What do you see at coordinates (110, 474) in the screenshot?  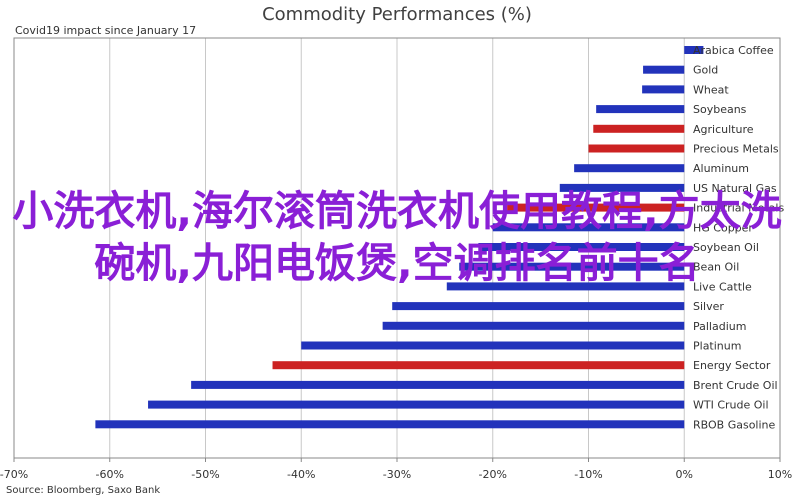 I see `x-tick-label: -60%` at bounding box center [110, 474].